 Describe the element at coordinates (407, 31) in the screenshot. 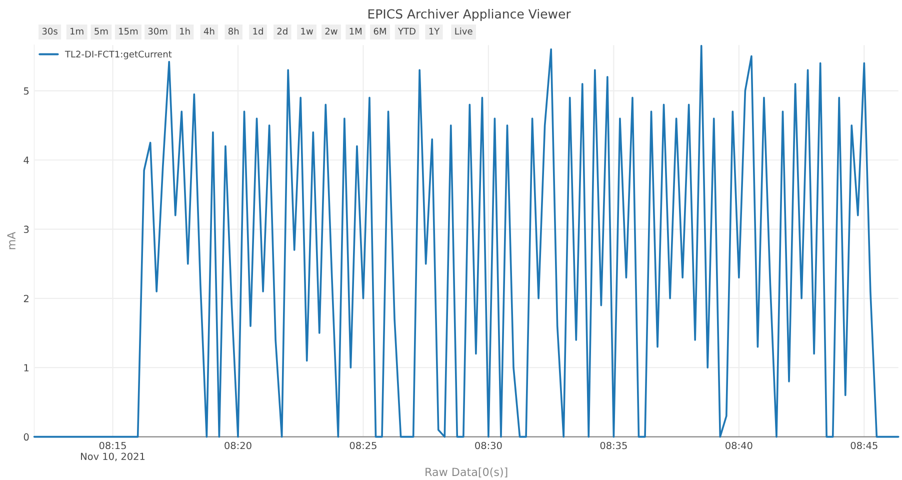

I see `text: YTD` at that location.